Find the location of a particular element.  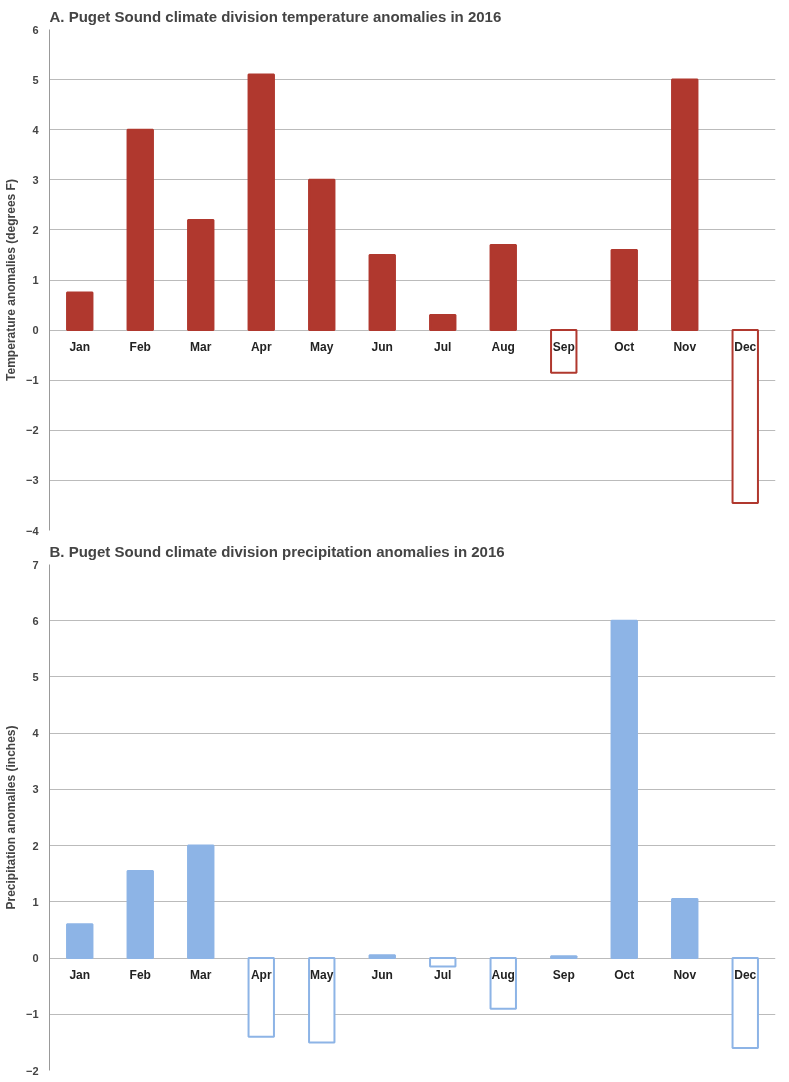

chart-title: B. Puget Sound climate division precipitation anomalies in 2016 is located at coordinates (277, 551).